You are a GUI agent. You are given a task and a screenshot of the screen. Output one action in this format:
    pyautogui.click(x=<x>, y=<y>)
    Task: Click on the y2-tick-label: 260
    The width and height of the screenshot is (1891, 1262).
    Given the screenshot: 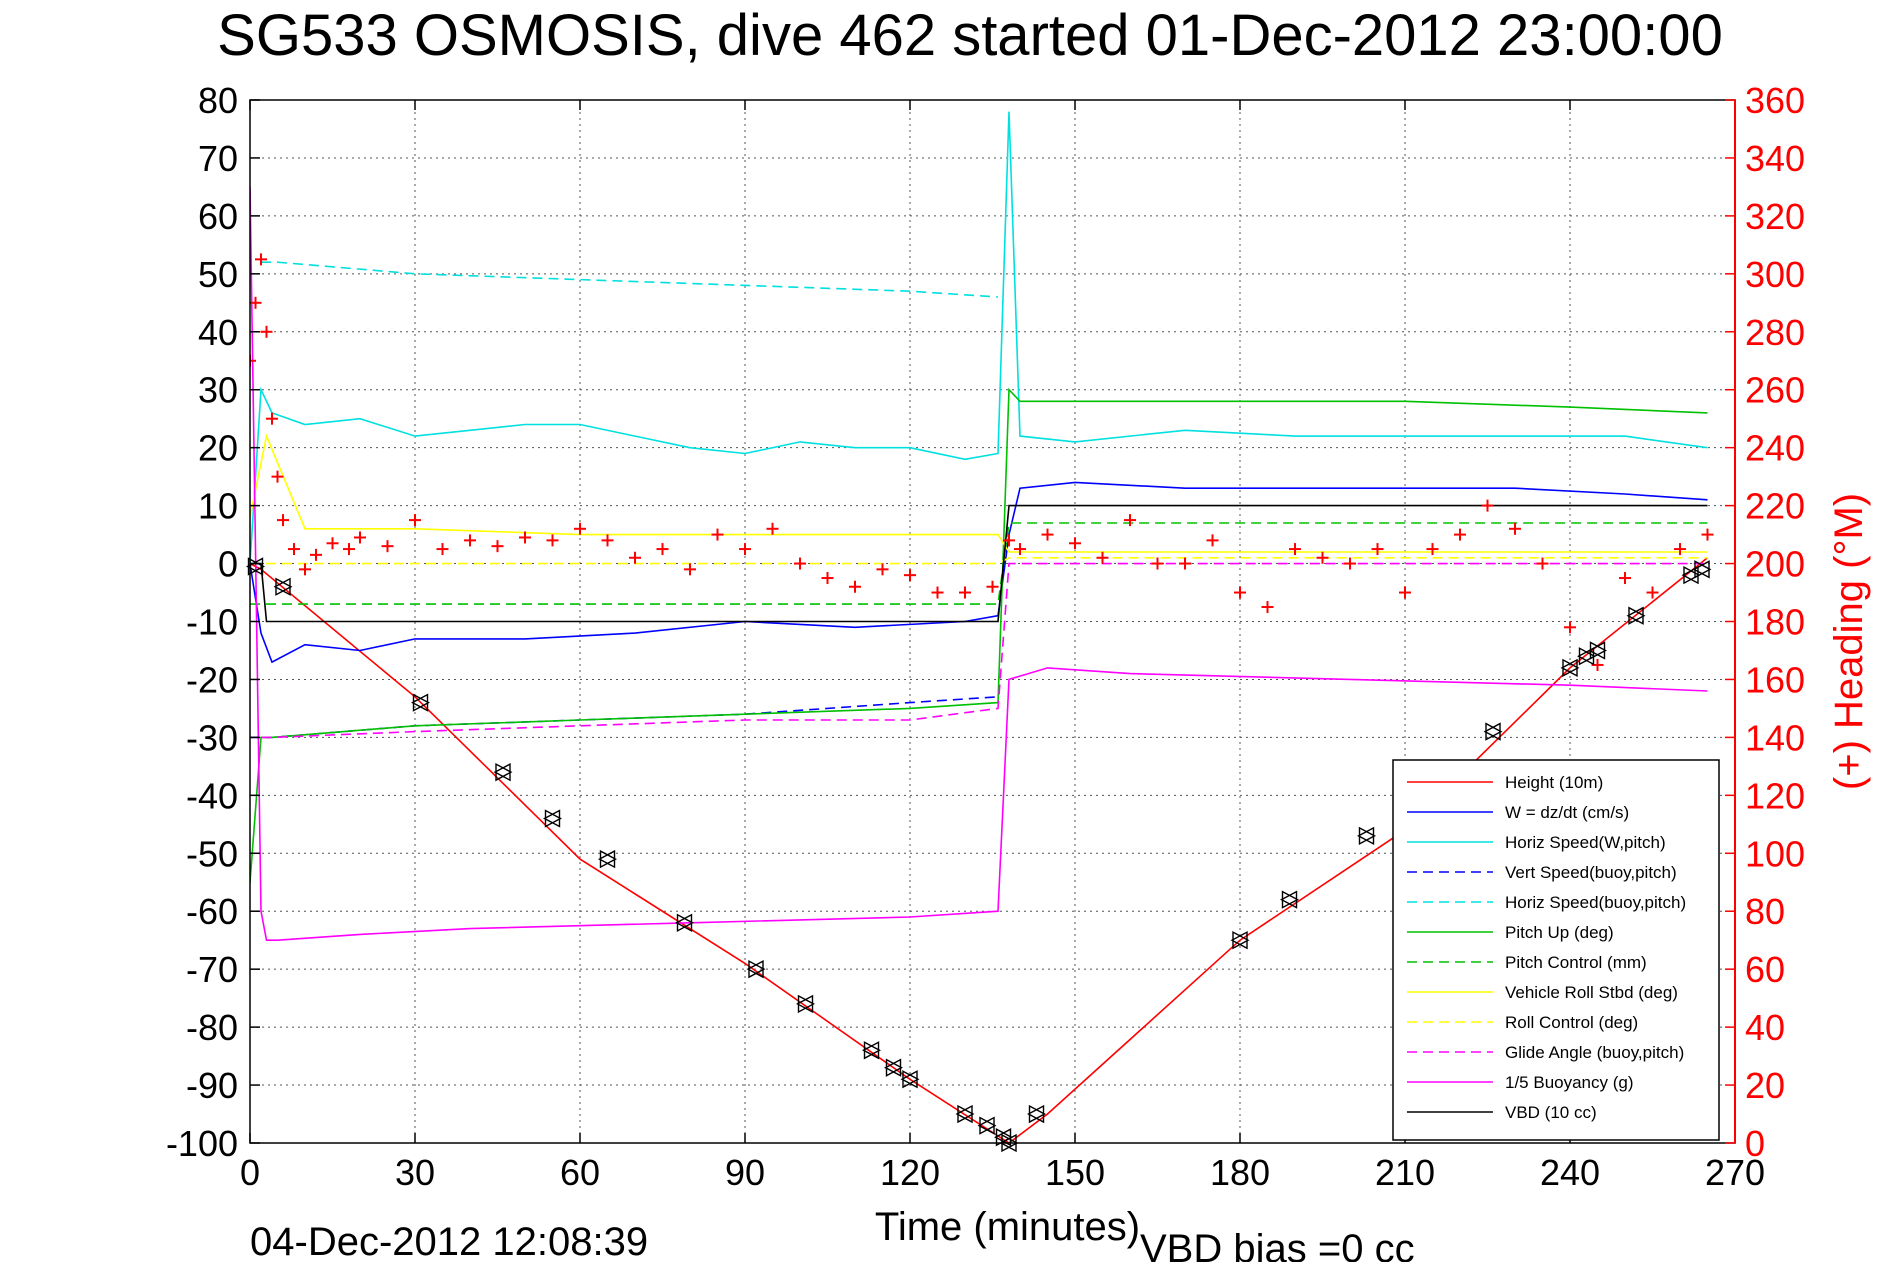 What is the action you would take?
    pyautogui.click(x=1775, y=390)
    